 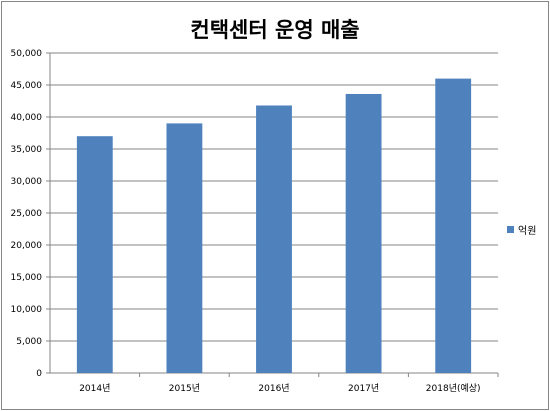 I want to click on chart-title: 컨택센터 운영 매출, so click(x=275, y=30).